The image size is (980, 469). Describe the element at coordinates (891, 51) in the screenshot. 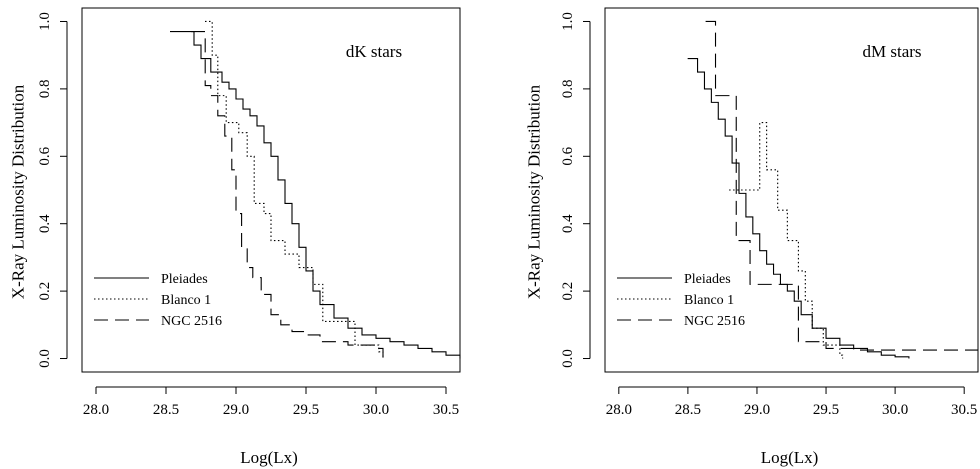

I see `panel-annotation: dM stars` at that location.